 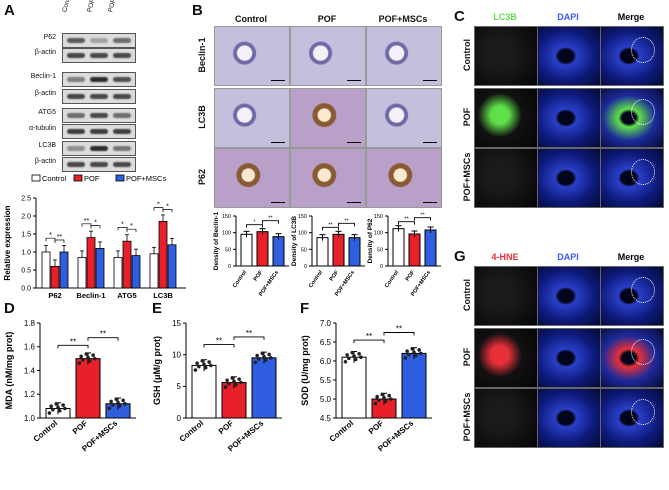 I want to click on x-tick-label: LC3B, so click(x=163, y=295).